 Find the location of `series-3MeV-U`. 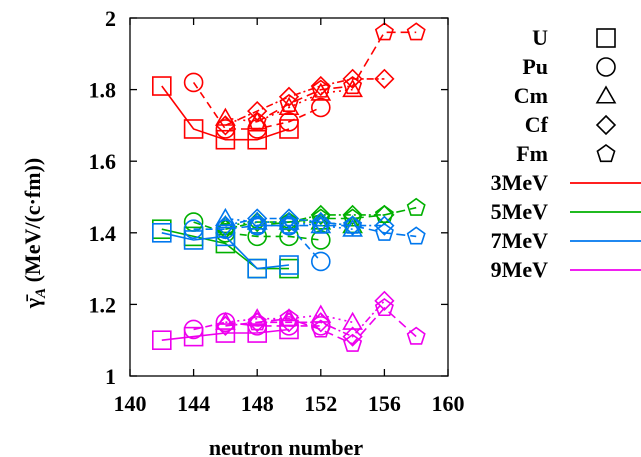

series-3MeV-U is located at coordinates (225, 113).